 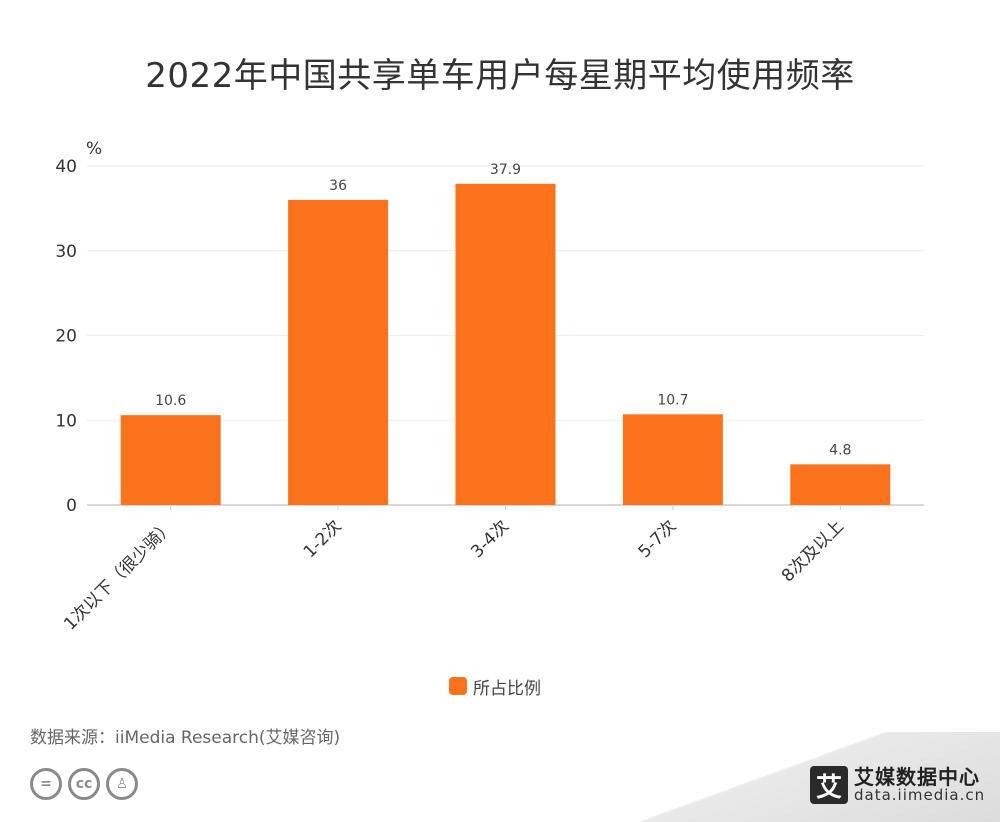 What do you see at coordinates (500, 76) in the screenshot?
I see `chart-title: 2022年中国共享单车用户每星期平均使用频率` at bounding box center [500, 76].